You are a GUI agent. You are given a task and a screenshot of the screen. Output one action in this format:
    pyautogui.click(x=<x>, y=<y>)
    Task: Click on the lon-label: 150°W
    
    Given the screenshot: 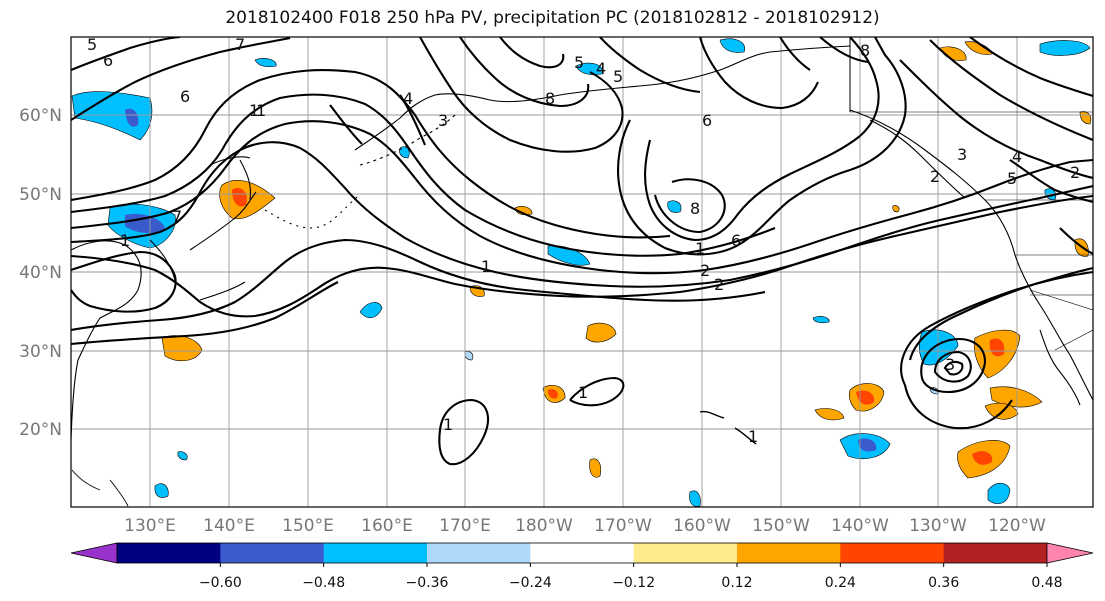 What is the action you would take?
    pyautogui.click(x=781, y=526)
    